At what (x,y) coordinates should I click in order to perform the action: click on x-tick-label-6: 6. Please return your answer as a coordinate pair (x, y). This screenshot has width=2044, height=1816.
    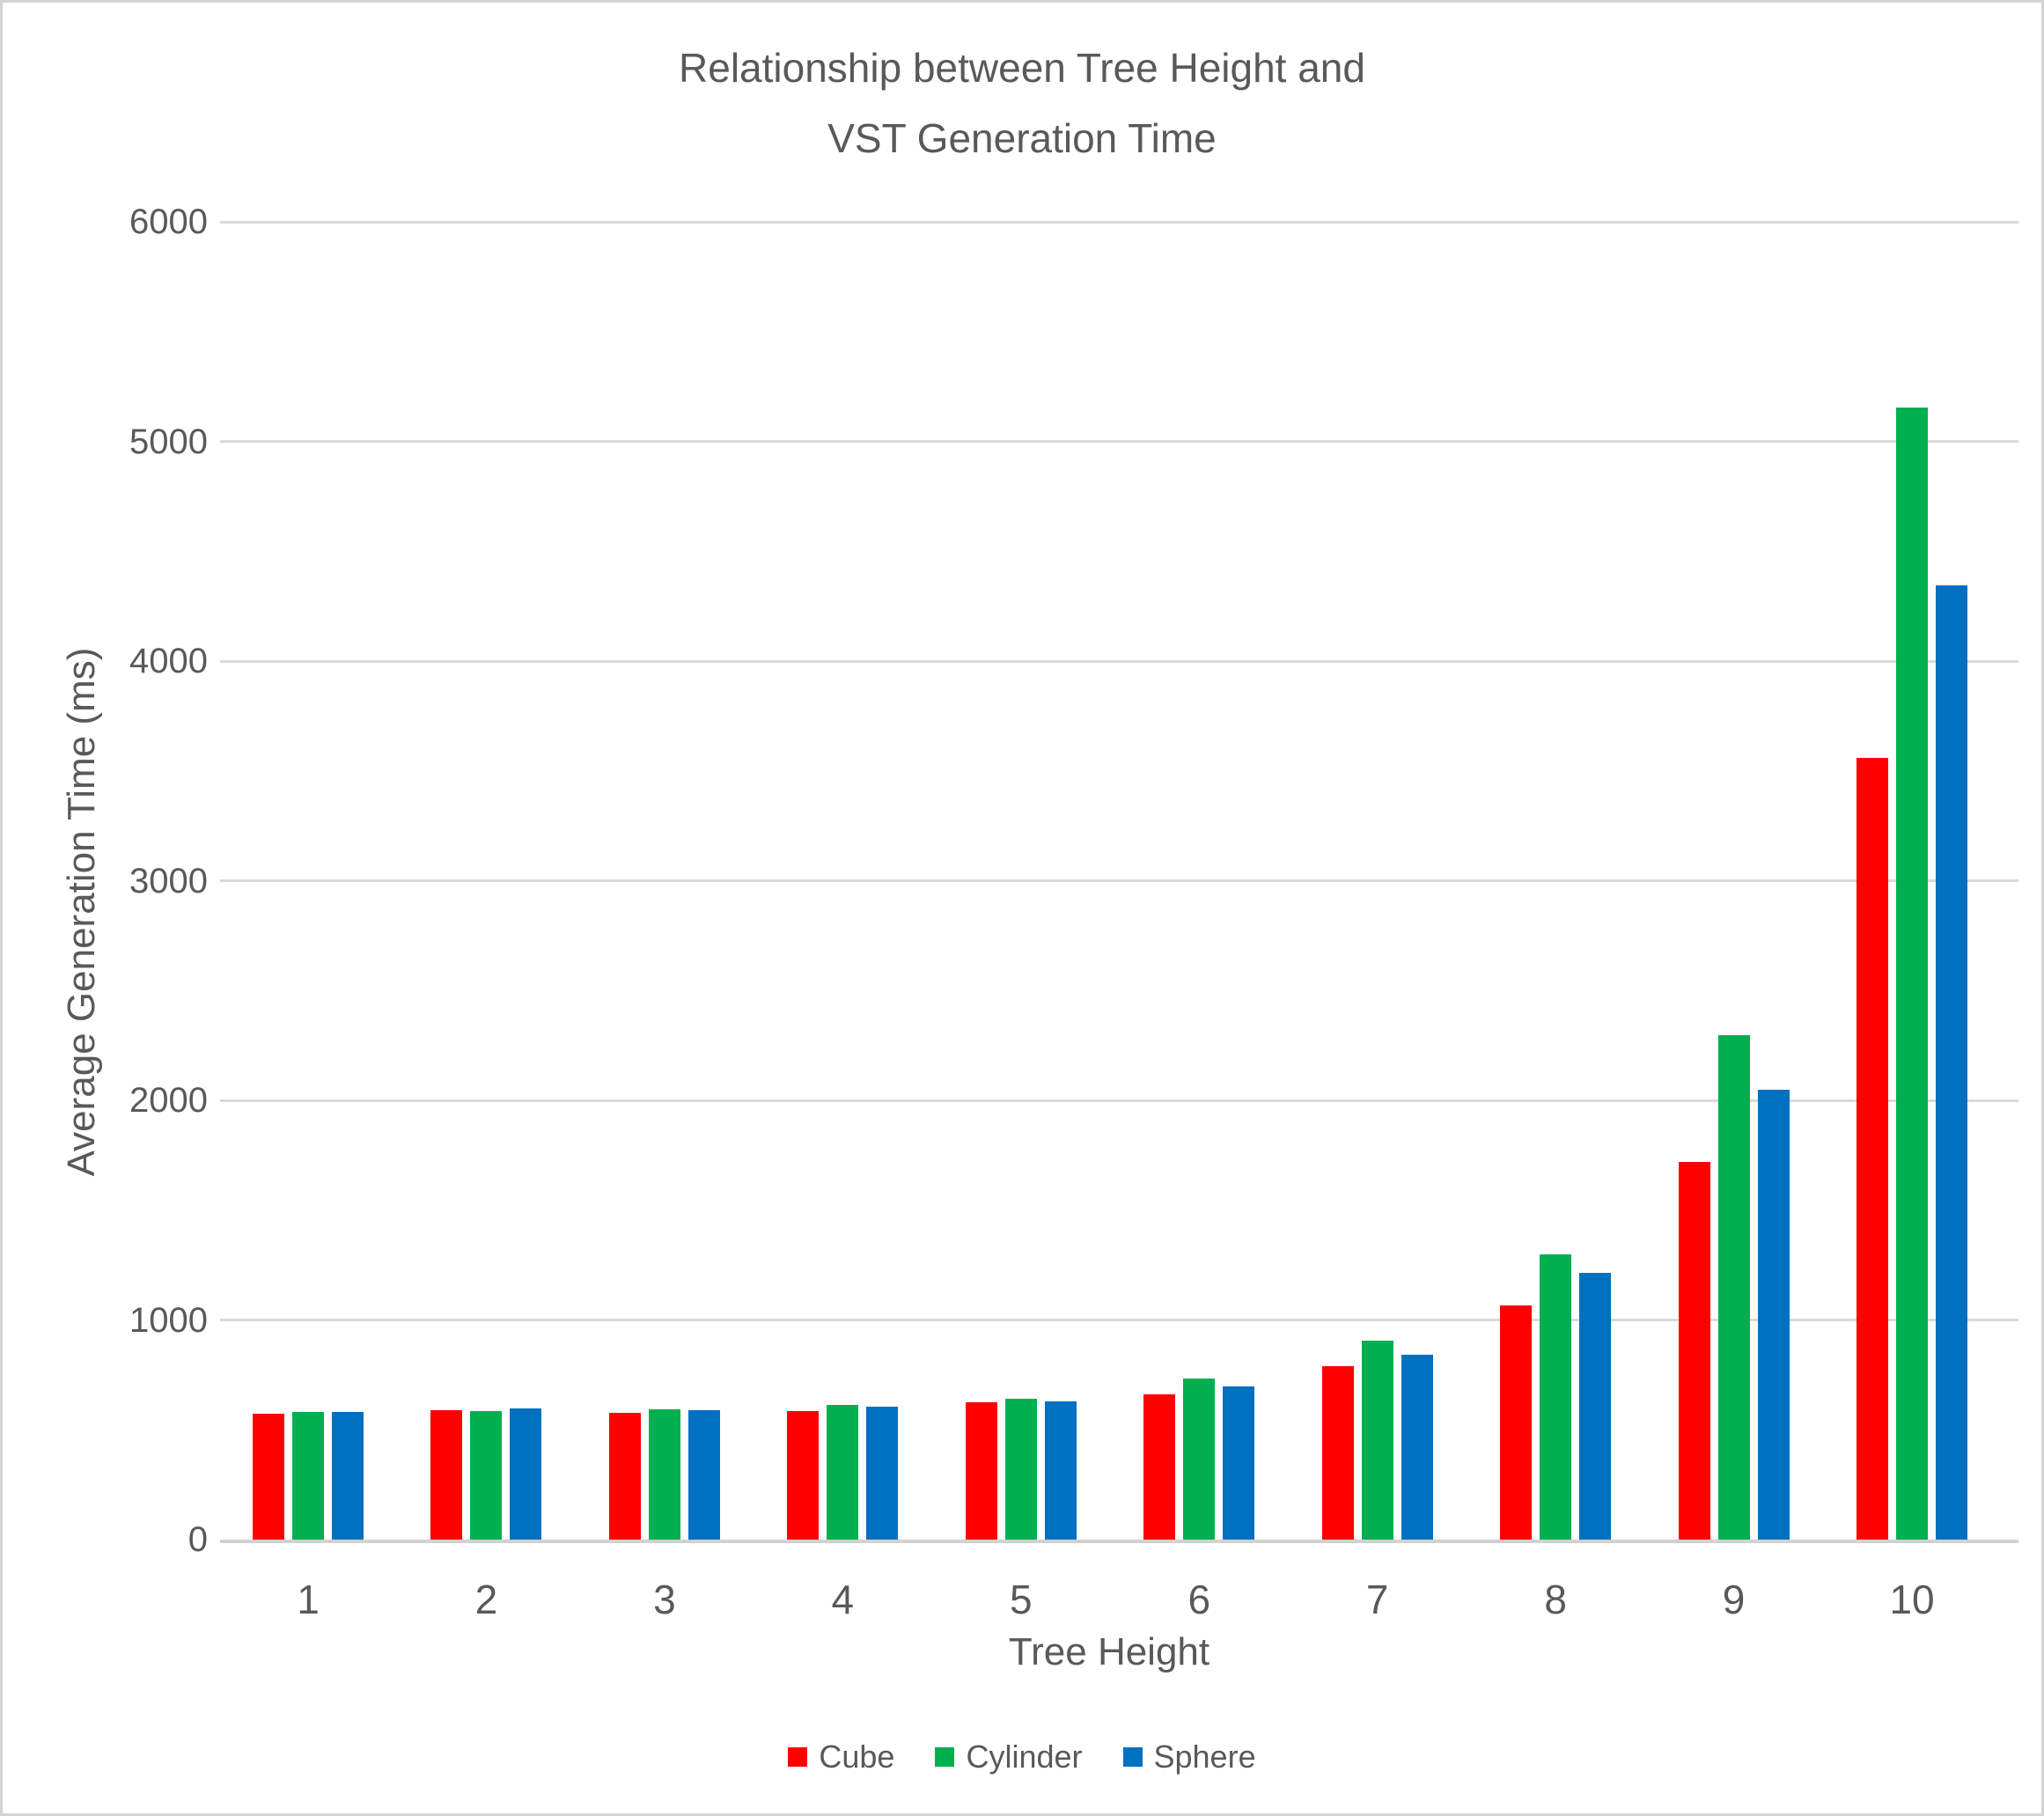
    Looking at the image, I should click on (1199, 1599).